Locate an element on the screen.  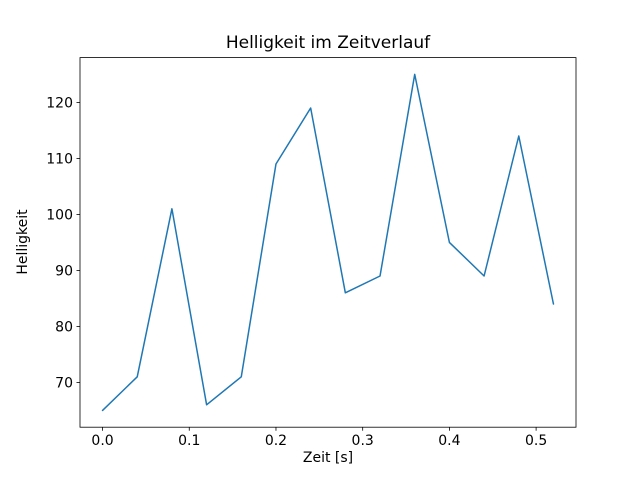
x-tick-label: 0.5 is located at coordinates (536, 441).